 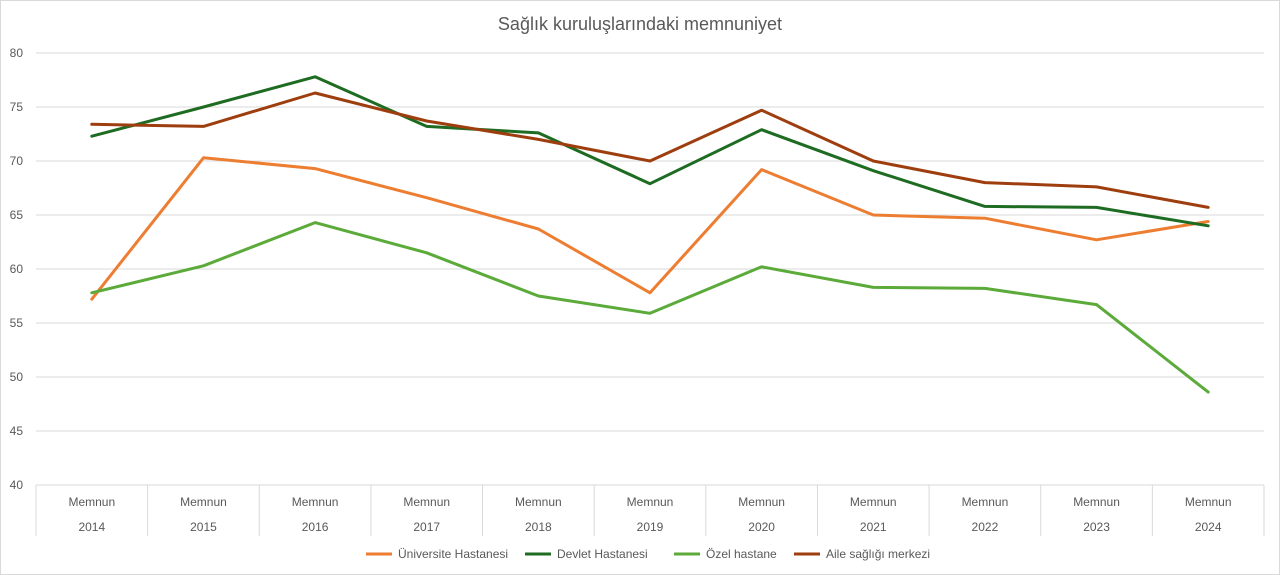 What do you see at coordinates (650, 527) in the screenshot?
I see `x-tick-year-label: 2019` at bounding box center [650, 527].